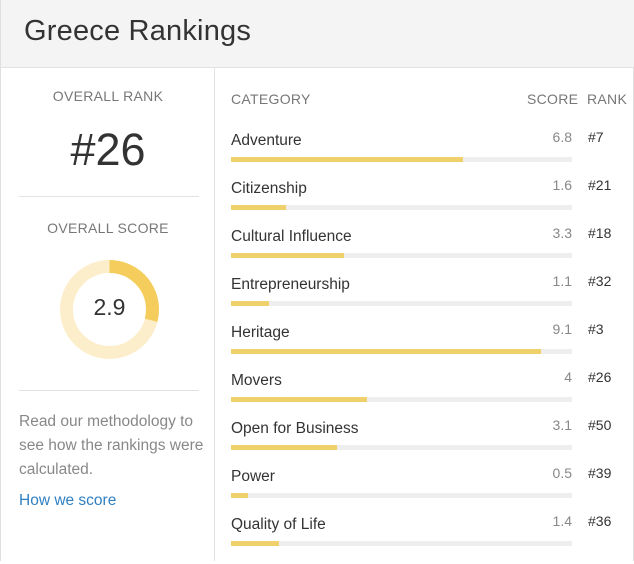 The image size is (634, 564). I want to click on category-score: 1.6, so click(562, 185).